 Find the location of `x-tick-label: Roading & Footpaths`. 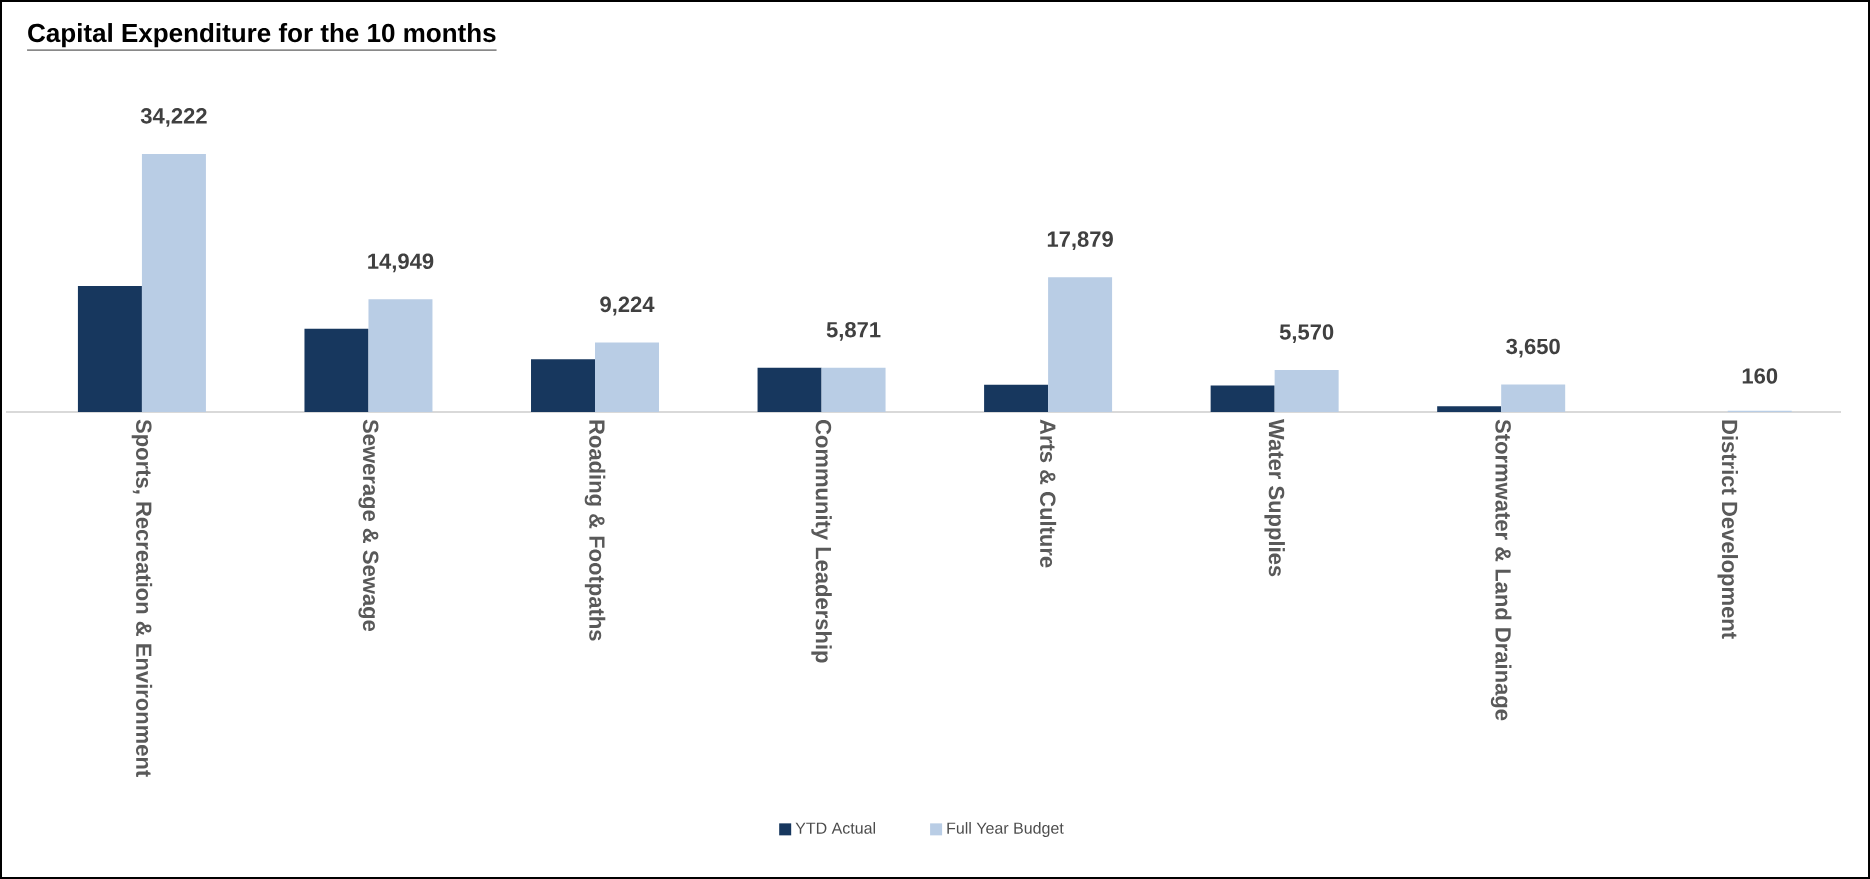

x-tick-label: Roading & Footpaths is located at coordinates (595, 530).